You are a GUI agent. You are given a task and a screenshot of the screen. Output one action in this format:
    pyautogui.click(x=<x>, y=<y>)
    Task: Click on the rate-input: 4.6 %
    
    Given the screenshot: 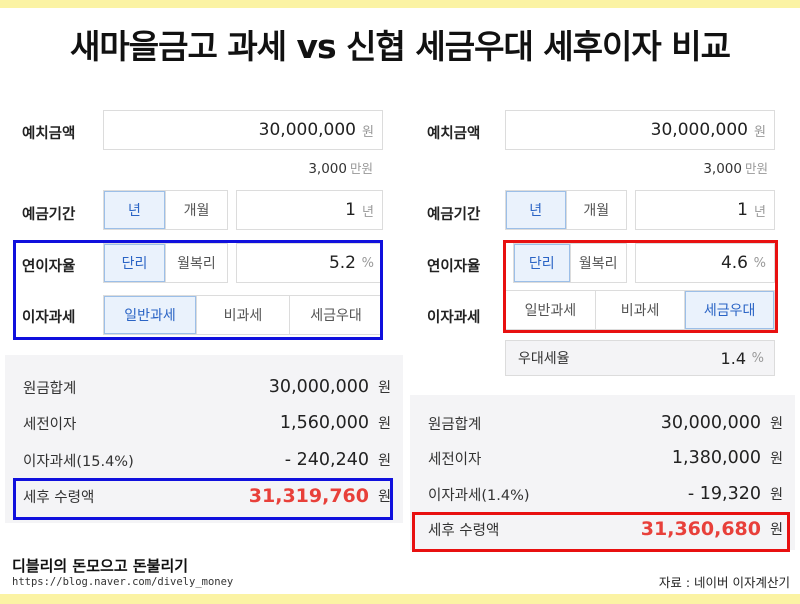 What is the action you would take?
    pyautogui.click(x=705, y=263)
    